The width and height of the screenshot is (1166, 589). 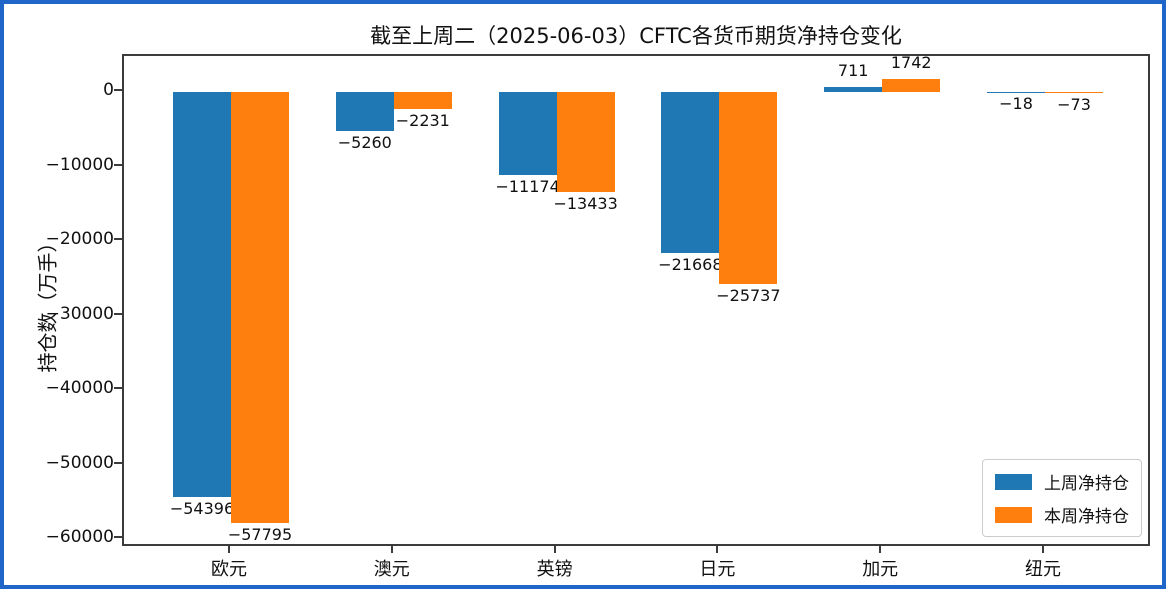 What do you see at coordinates (422, 100) in the screenshot?
I see `bar-本周净持仓-澳元` at bounding box center [422, 100].